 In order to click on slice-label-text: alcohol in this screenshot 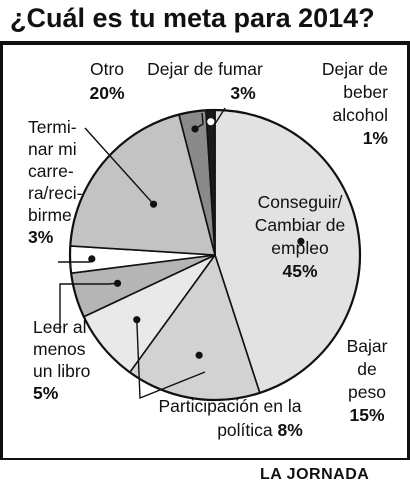, I will do `click(360, 115)`.